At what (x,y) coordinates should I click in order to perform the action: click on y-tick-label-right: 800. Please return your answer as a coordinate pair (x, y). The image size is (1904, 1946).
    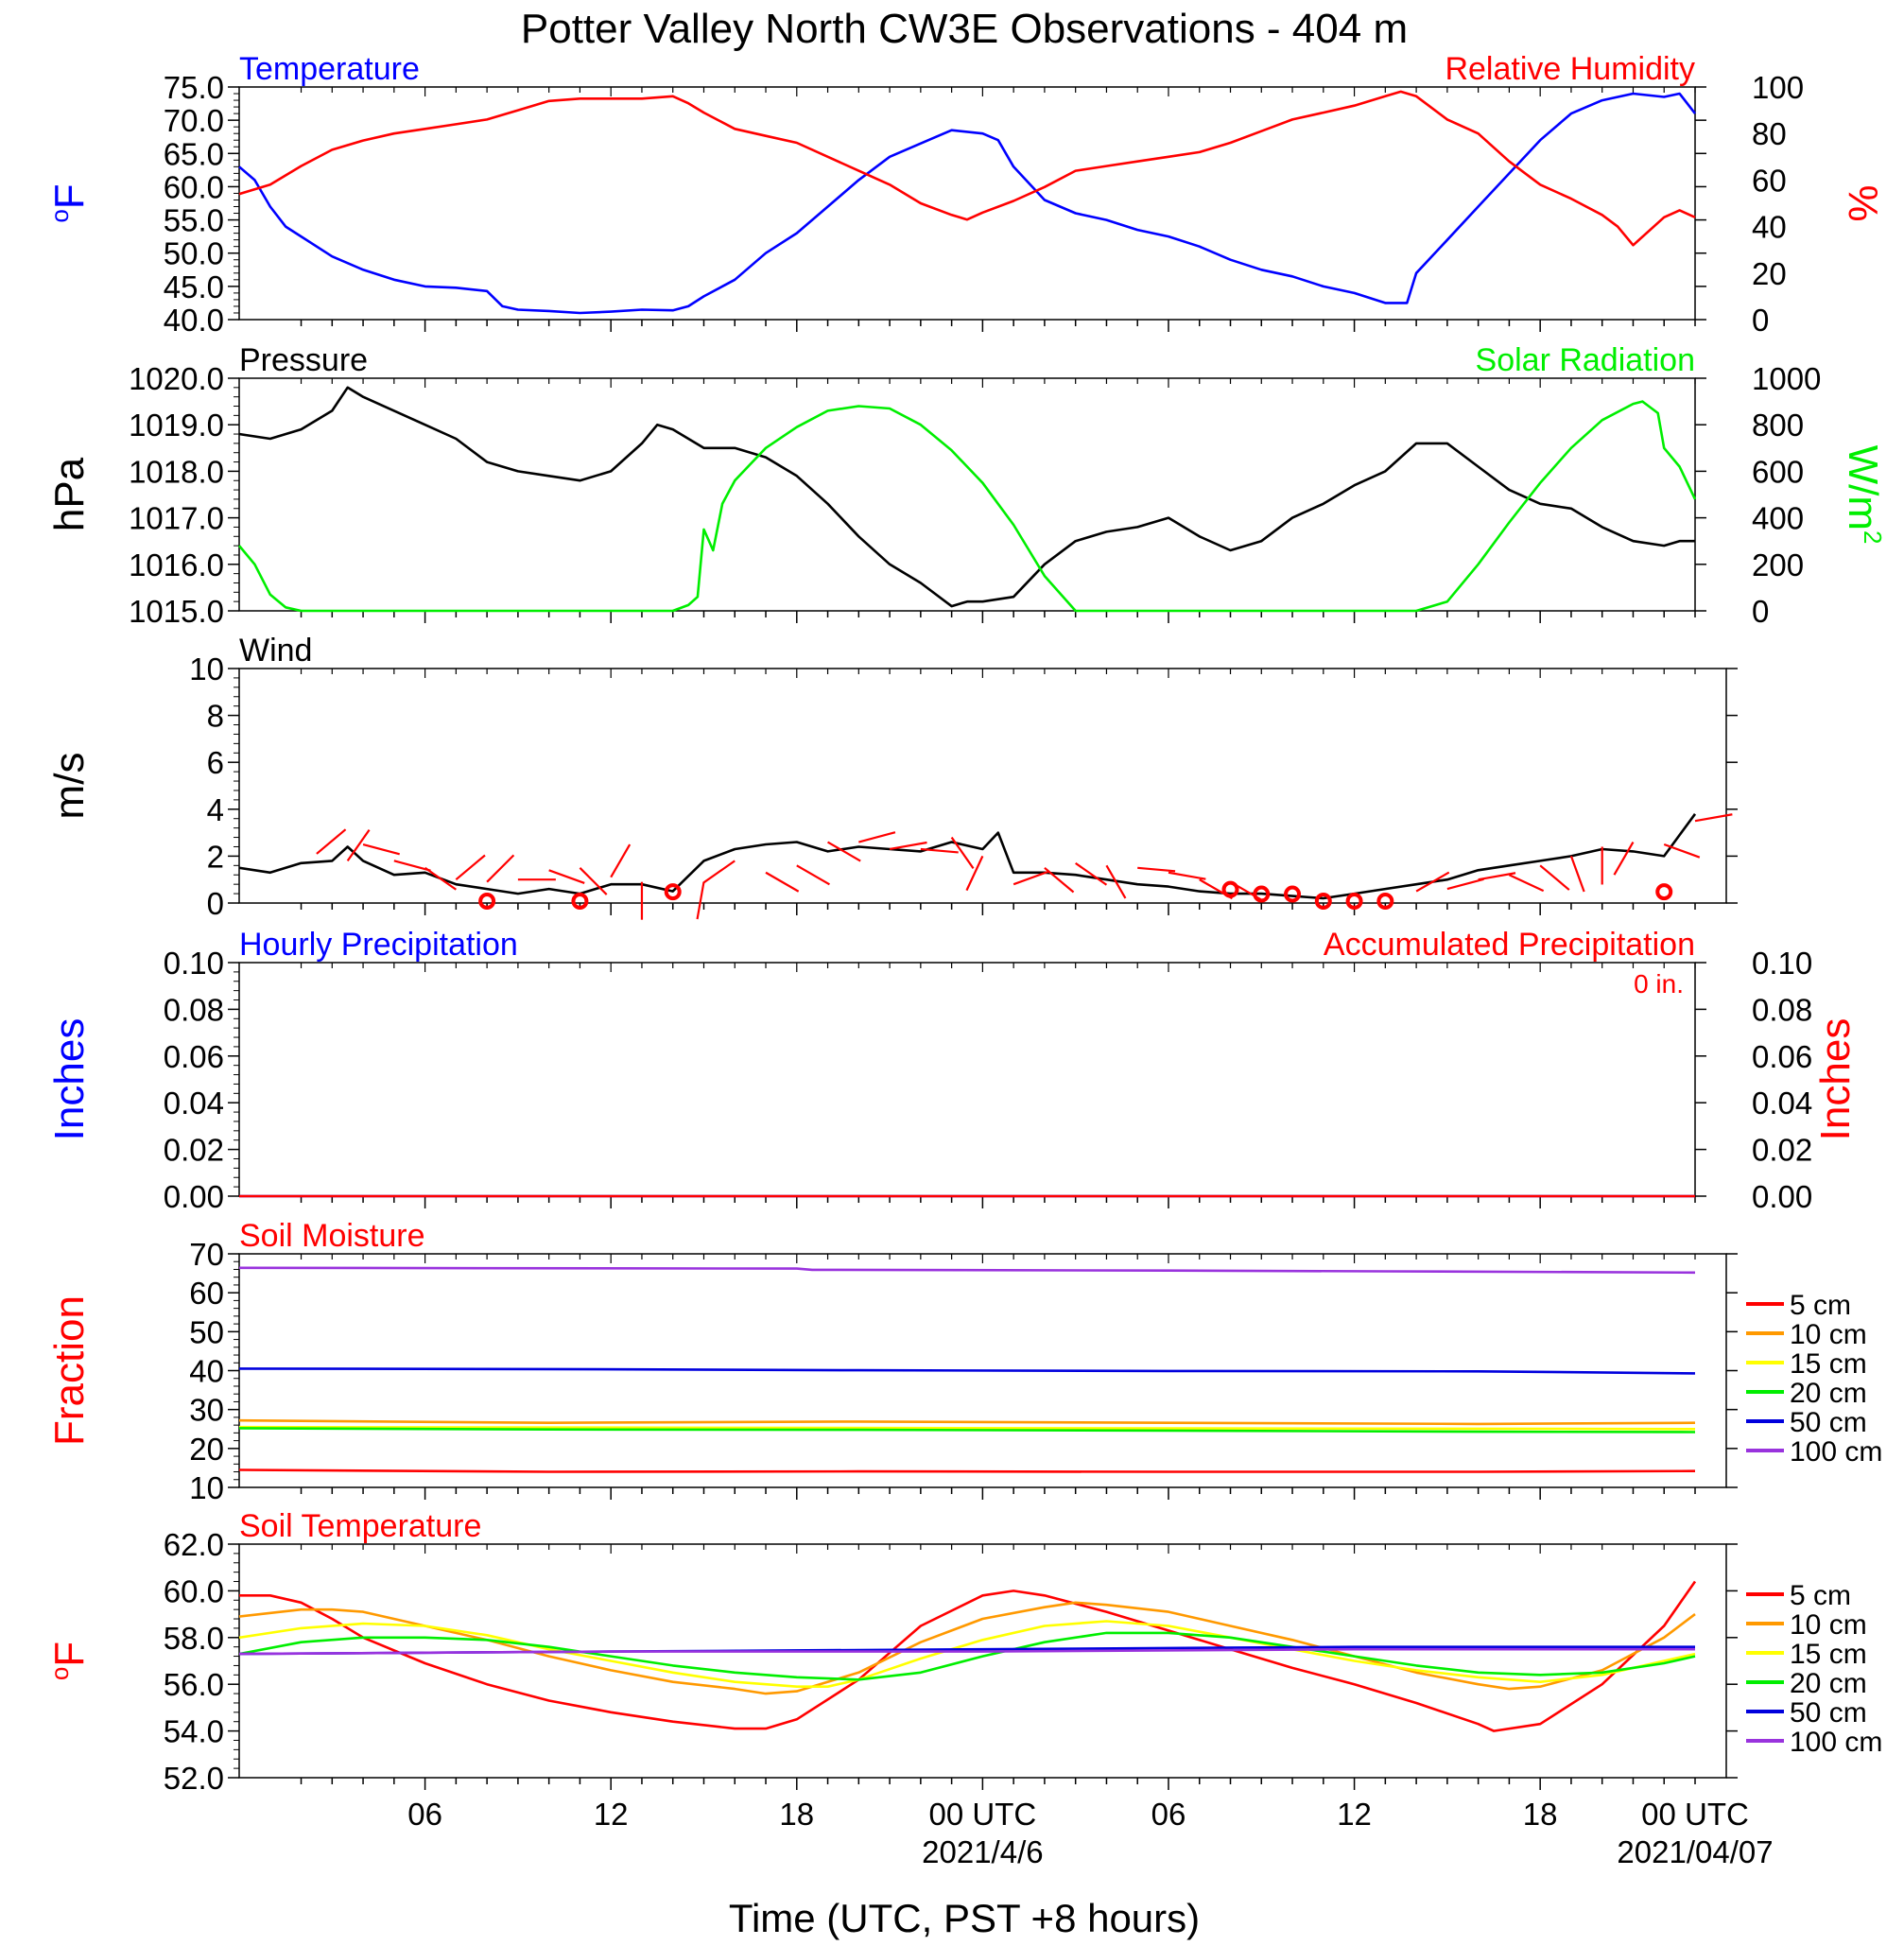
    Looking at the image, I should click on (1778, 426).